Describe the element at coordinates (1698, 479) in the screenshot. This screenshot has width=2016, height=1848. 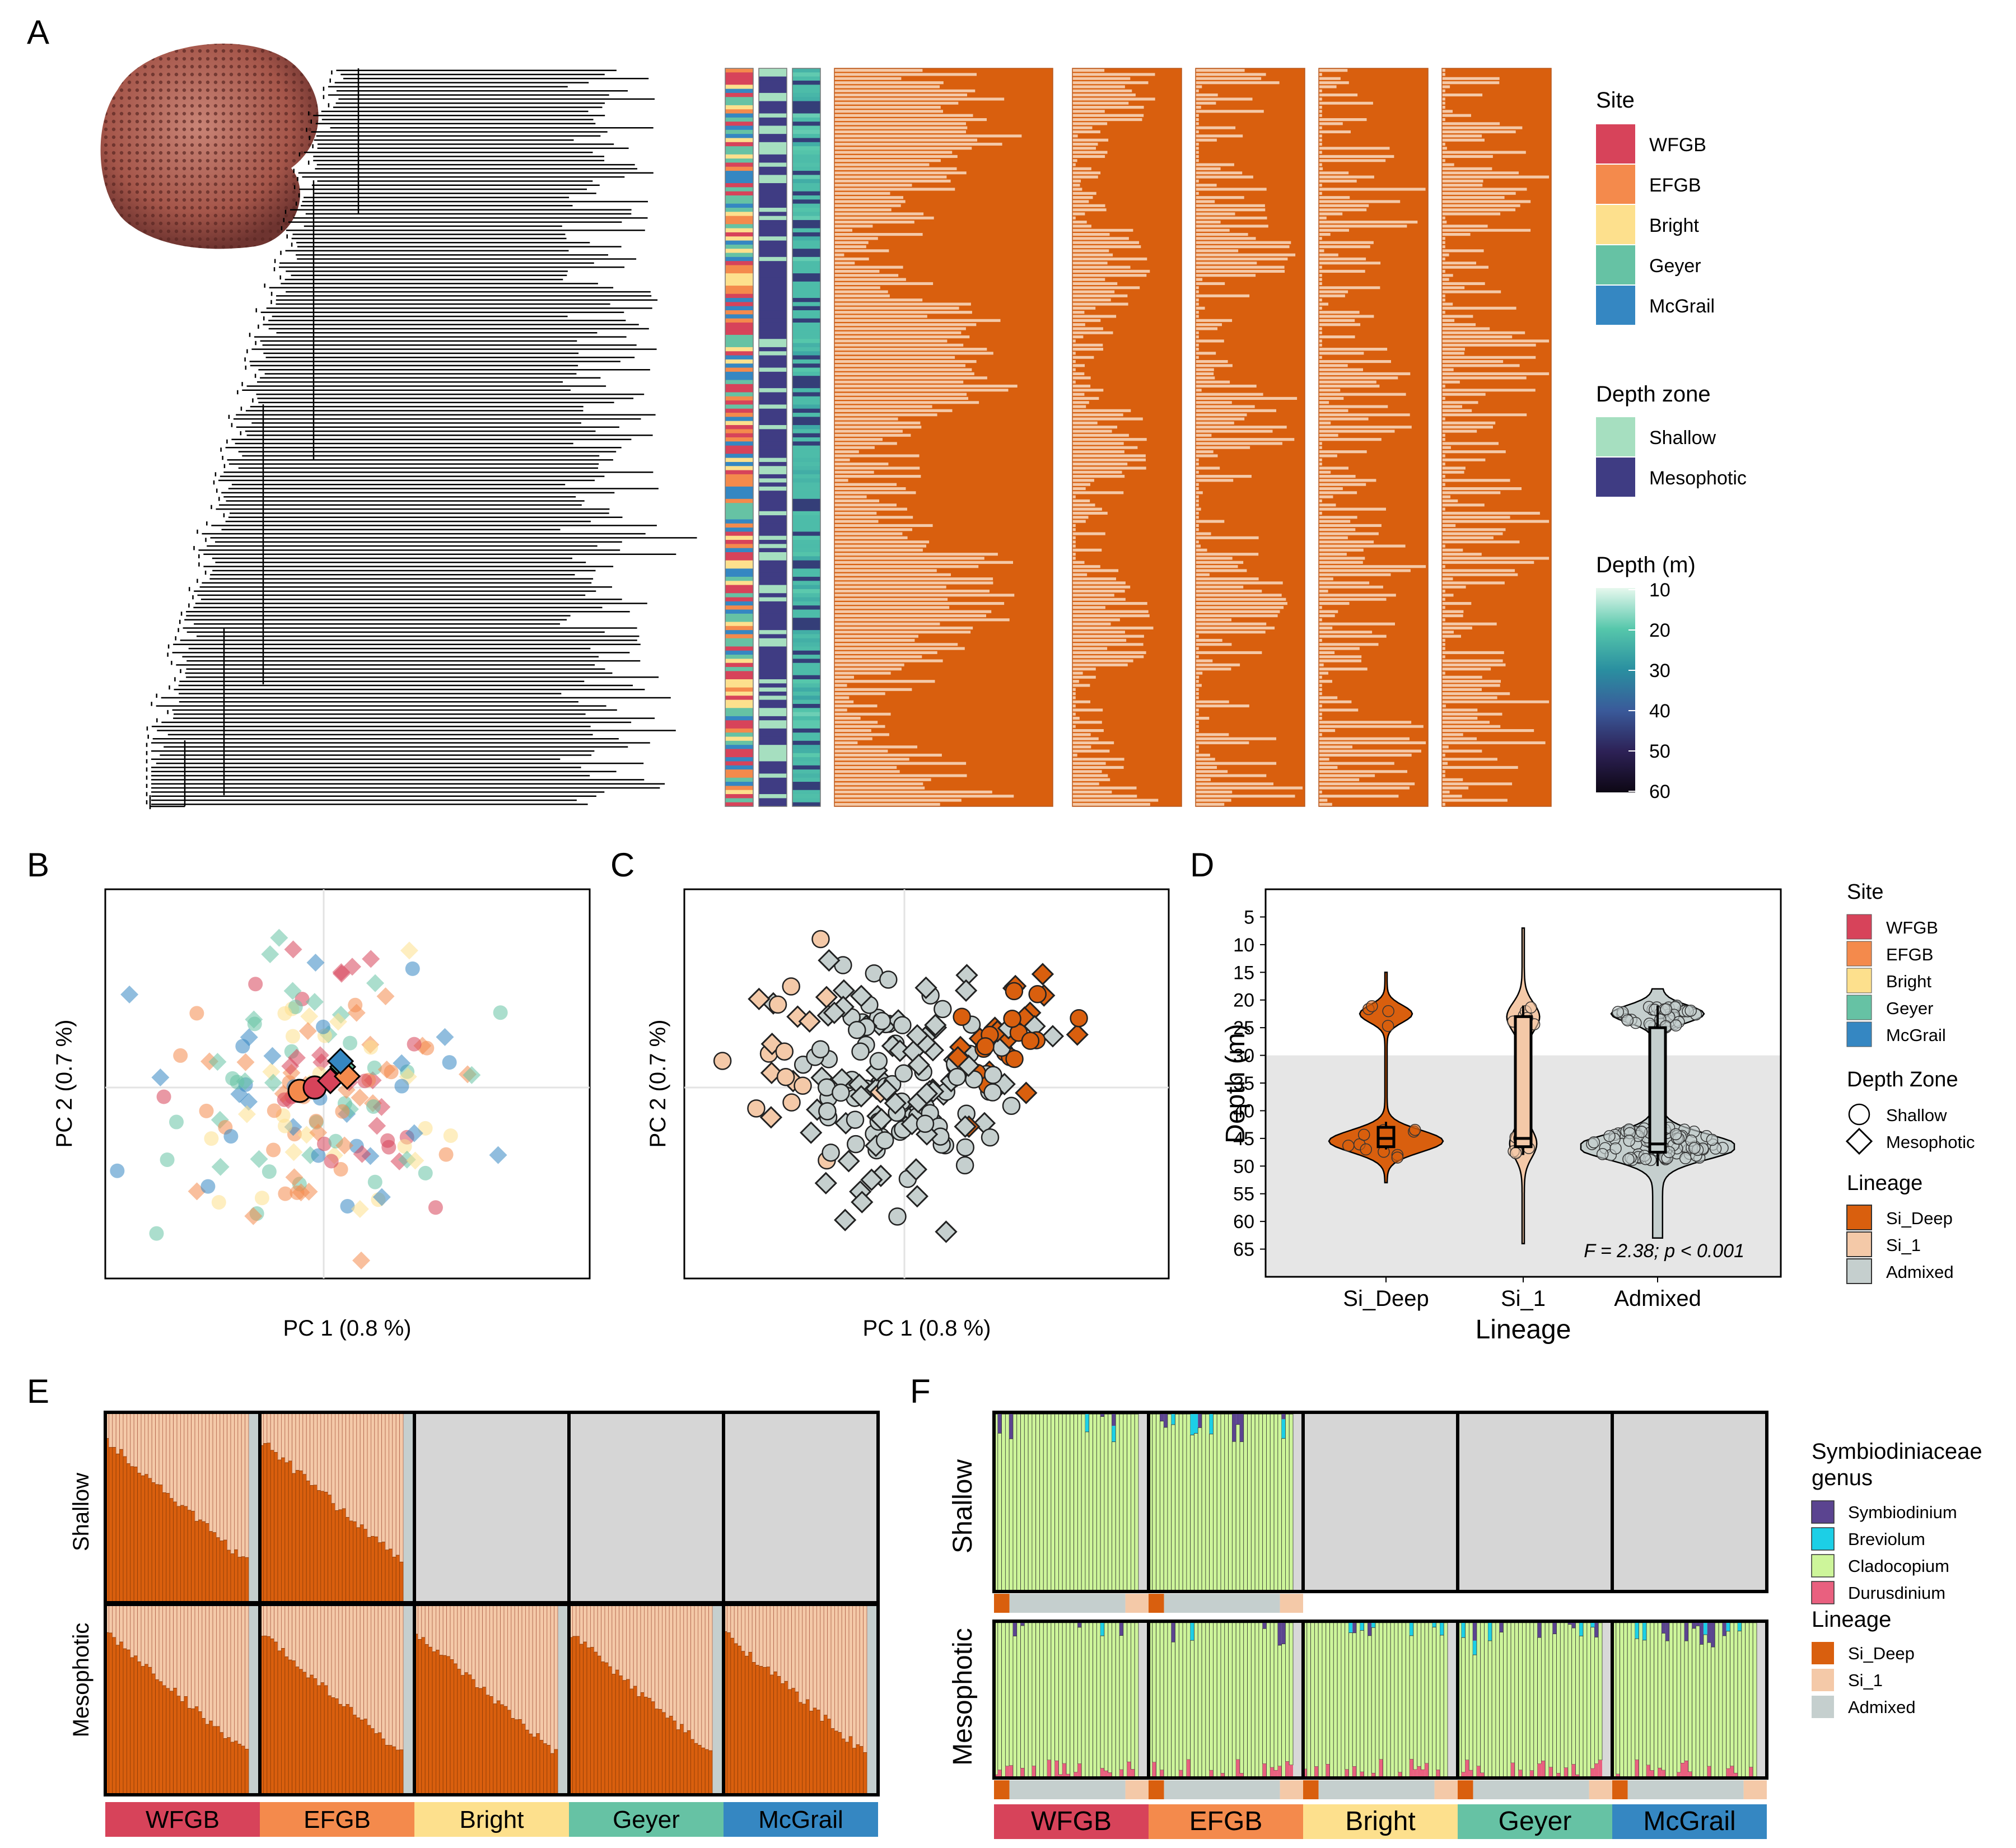
I see `legend-zone-label: Mesophotic` at that location.